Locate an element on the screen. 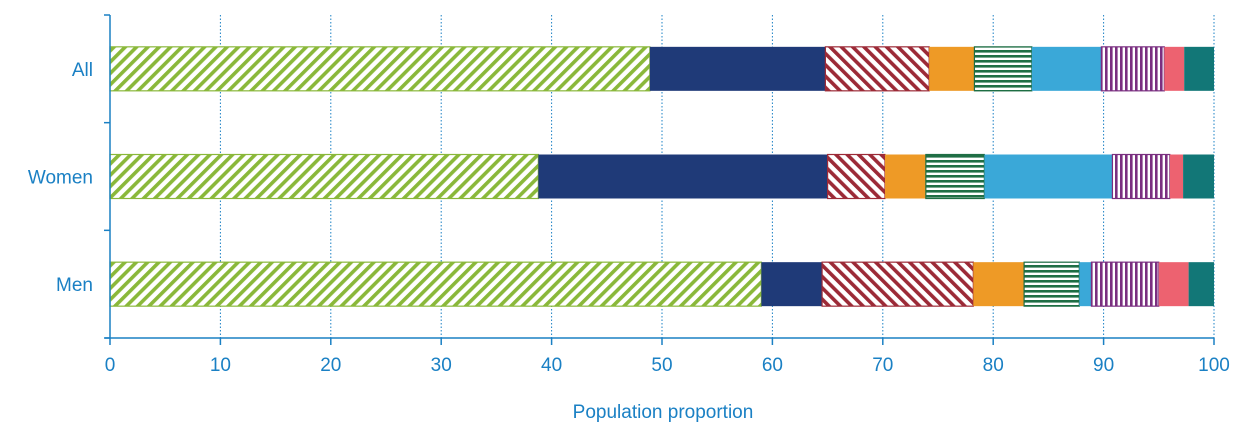 This screenshot has width=1236, height=426. x-tick-label-80: 80 is located at coordinates (993, 365).